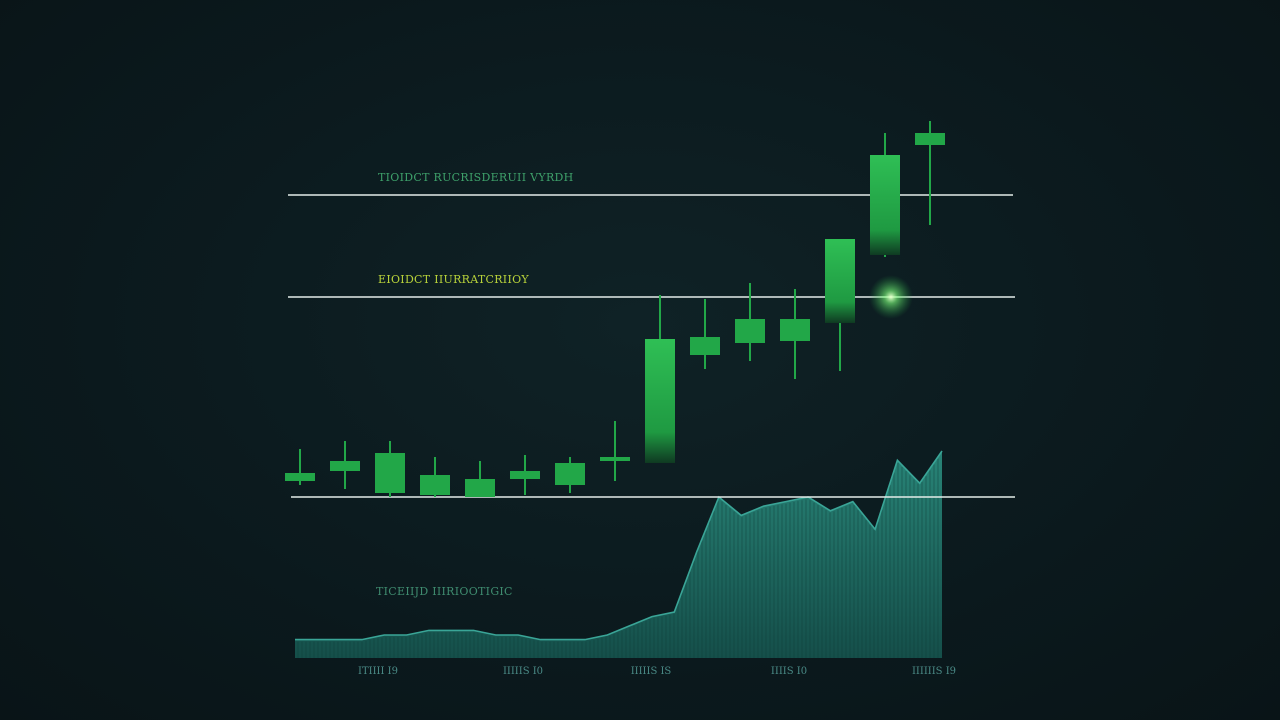 The width and height of the screenshot is (1280, 720). What do you see at coordinates (453, 279) in the screenshot?
I see `level-label: EIOIDCT IIURRATCRIIOY` at bounding box center [453, 279].